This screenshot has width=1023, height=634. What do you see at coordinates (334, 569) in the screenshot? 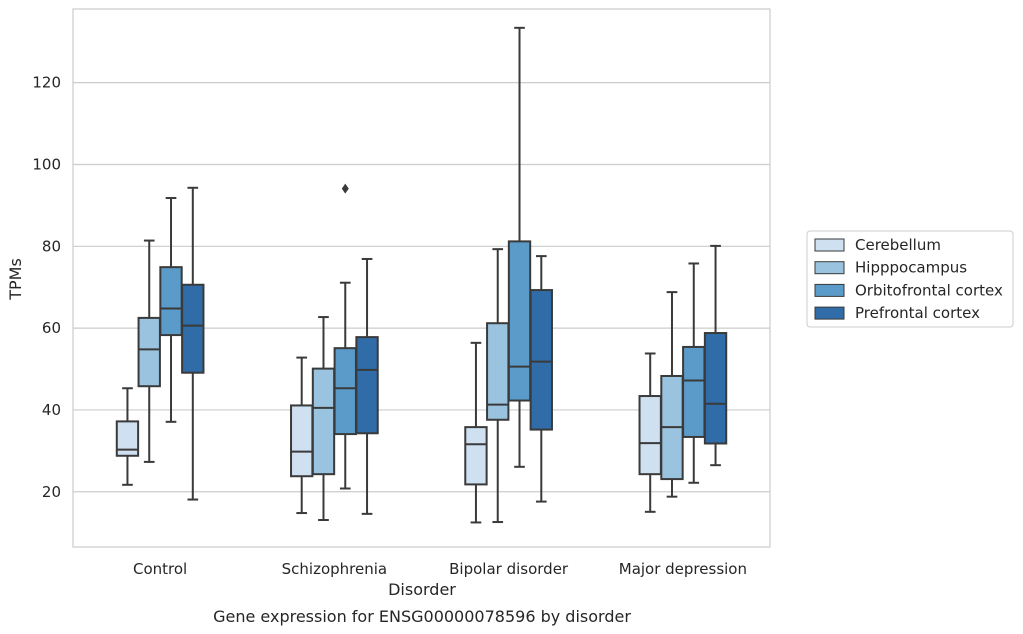
I see `x-tick-label: Schizophrenia` at bounding box center [334, 569].